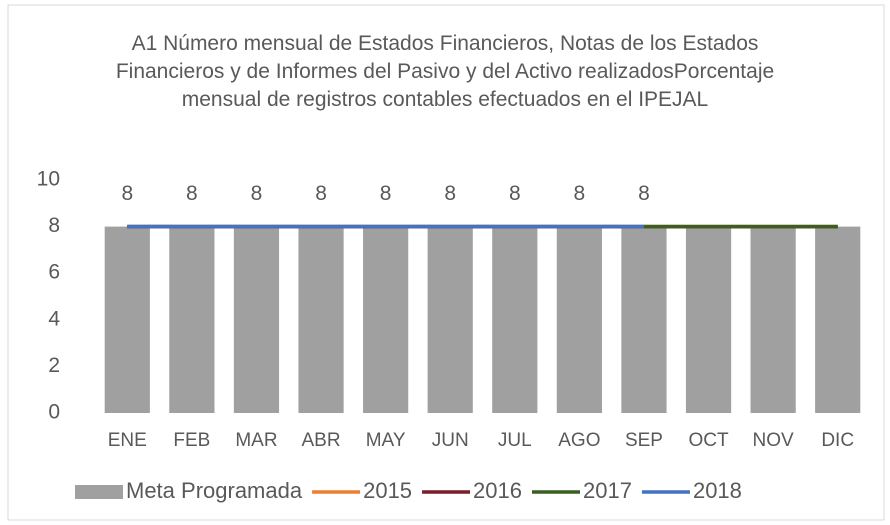 This screenshot has width=890, height=525. I want to click on x-tick-label: MAY, so click(386, 440).